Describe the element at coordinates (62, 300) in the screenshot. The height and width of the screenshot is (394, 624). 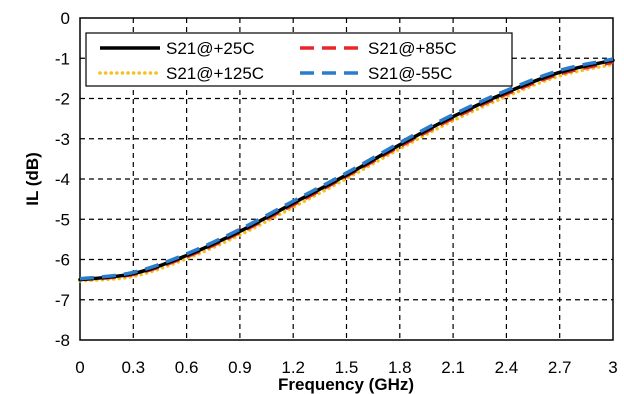
I see `y-tick-label: -7` at that location.